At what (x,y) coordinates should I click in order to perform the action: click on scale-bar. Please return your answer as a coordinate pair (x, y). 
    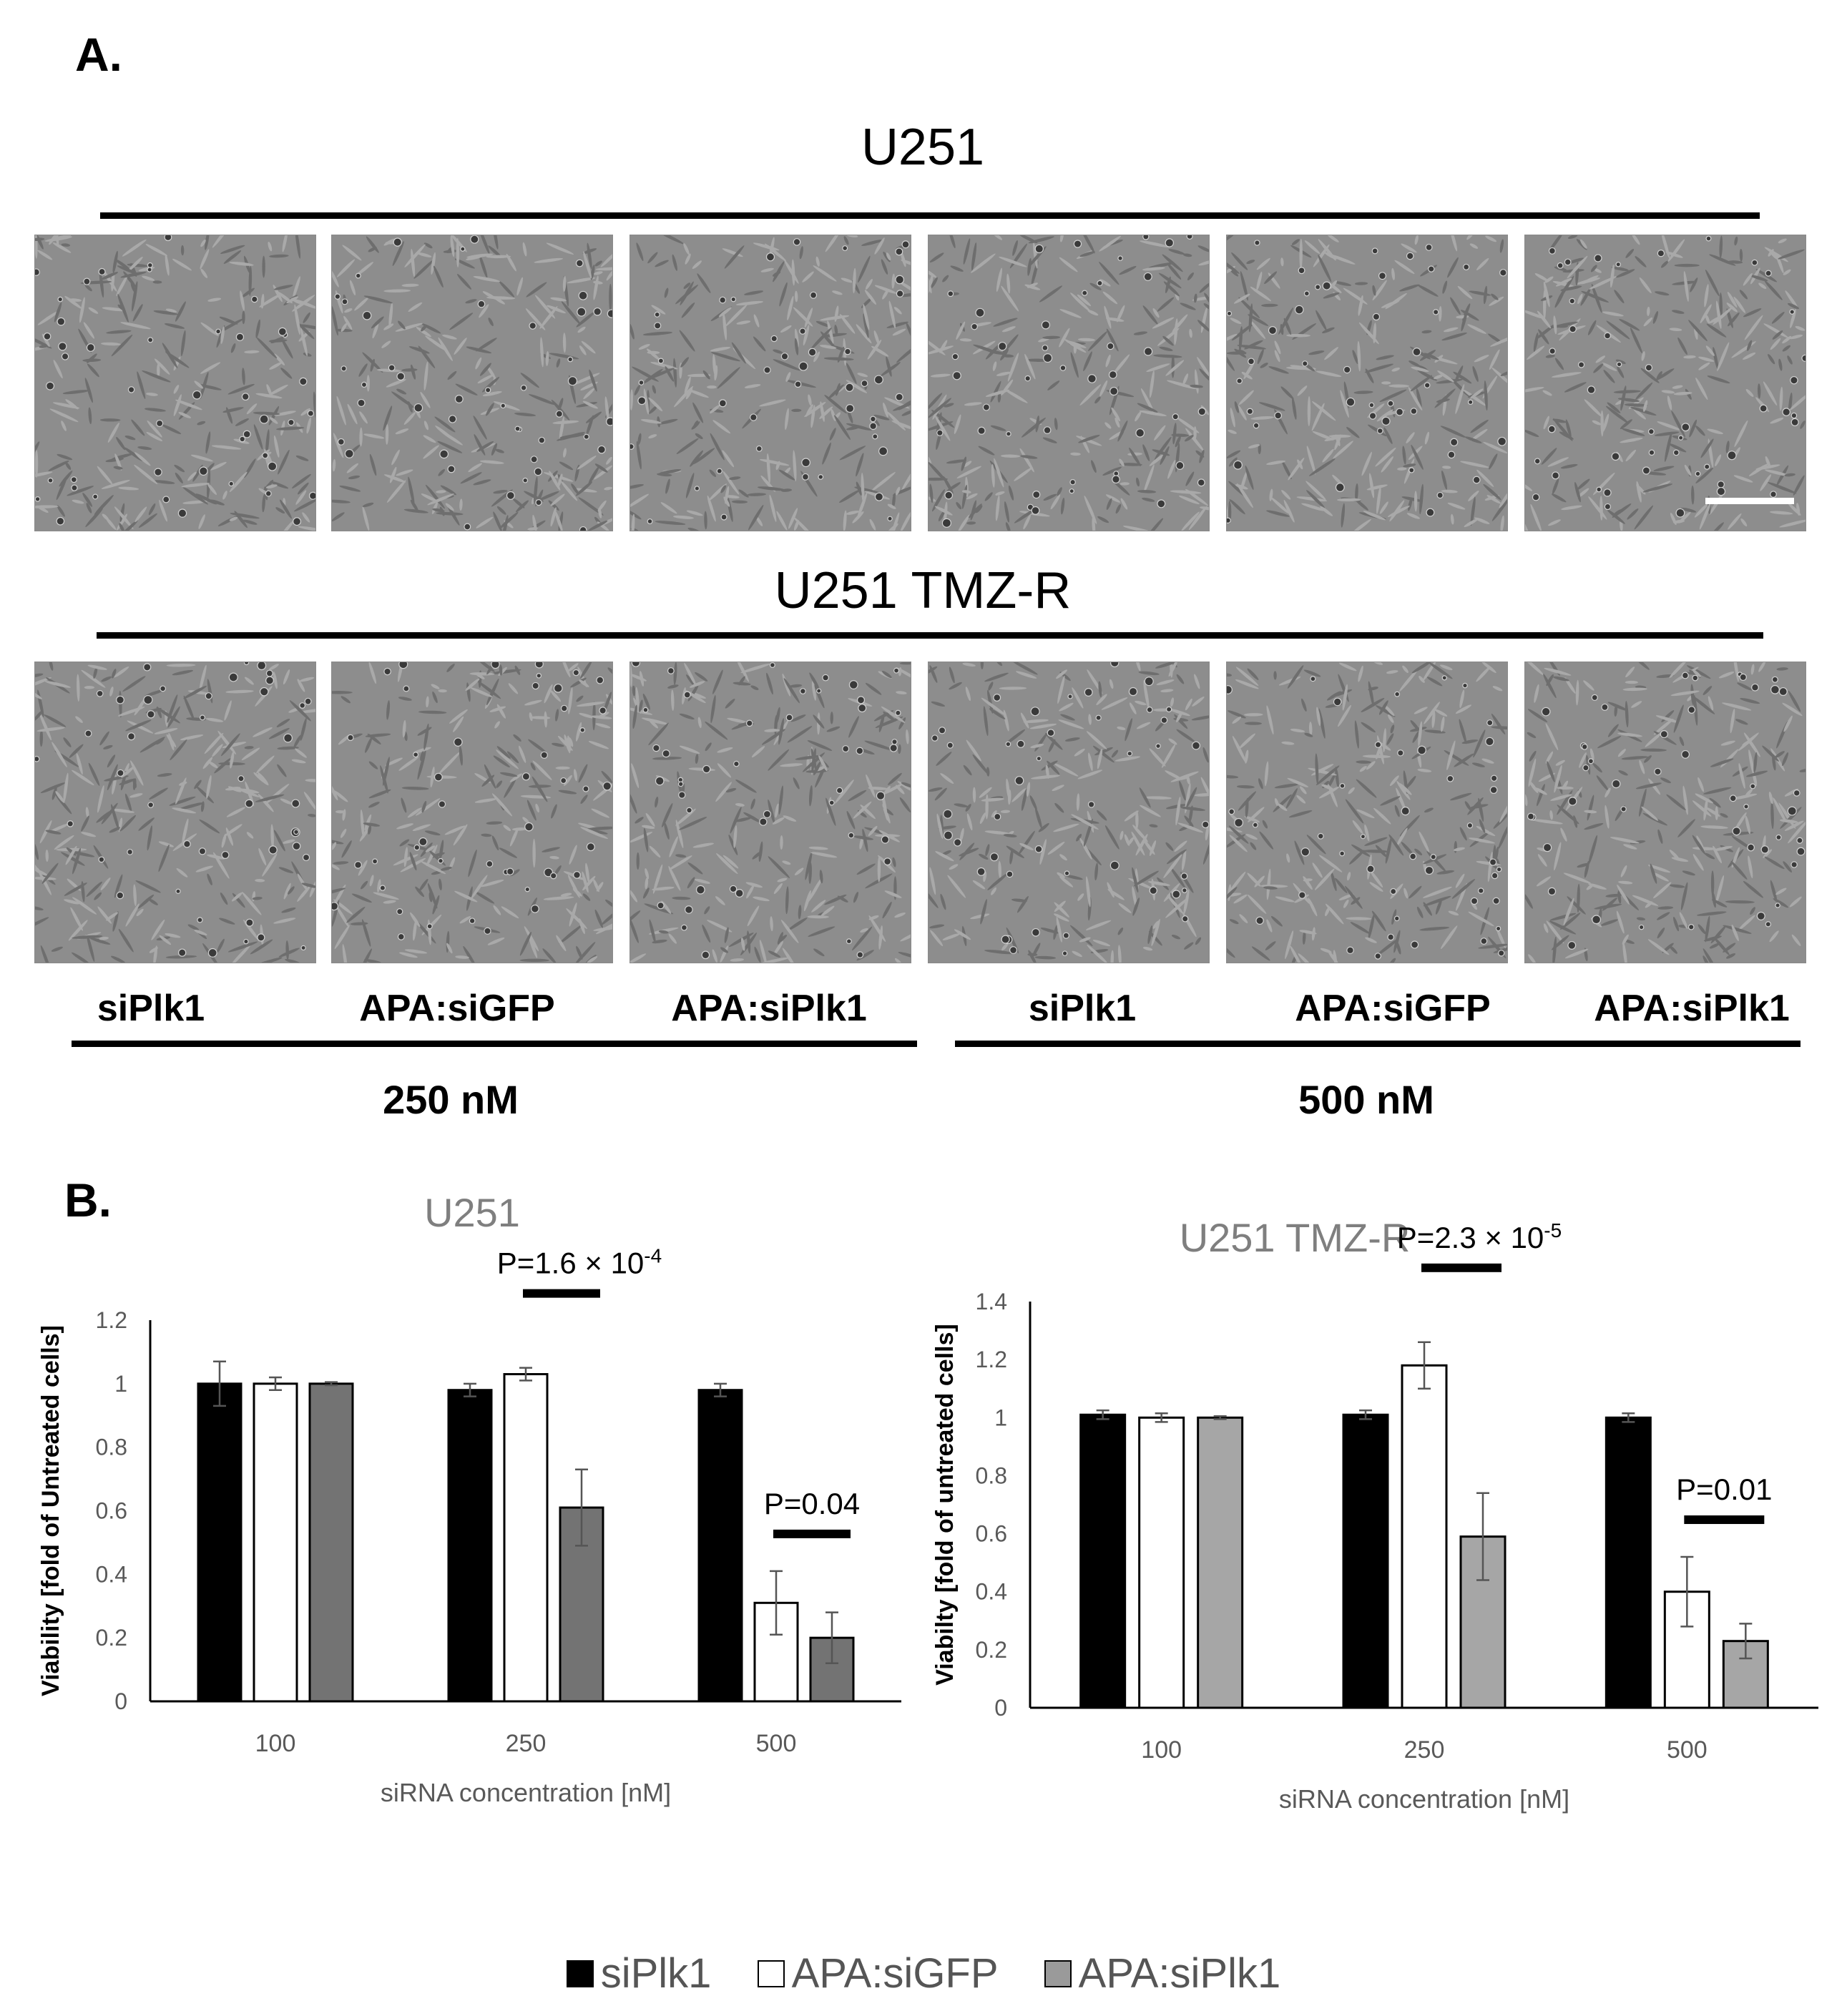
    Looking at the image, I should click on (1749, 501).